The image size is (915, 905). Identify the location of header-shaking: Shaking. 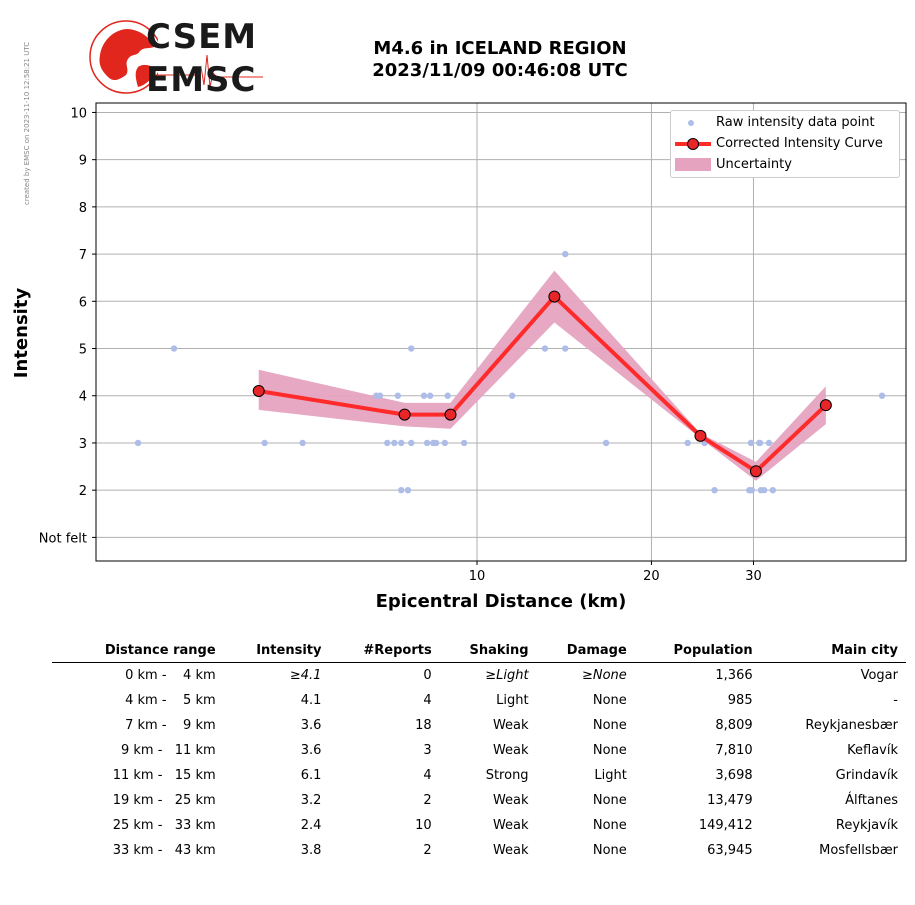
(488, 651).